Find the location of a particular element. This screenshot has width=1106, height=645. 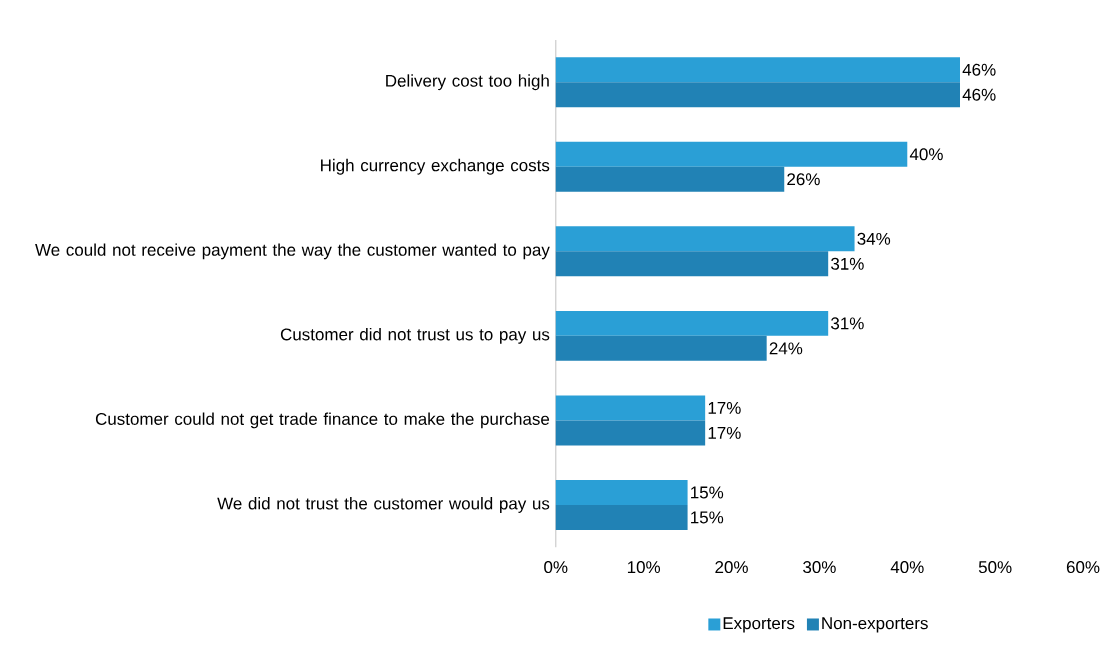

y-tick-label: Customer could not get trade finance to make the purchase is located at coordinates (322, 420).